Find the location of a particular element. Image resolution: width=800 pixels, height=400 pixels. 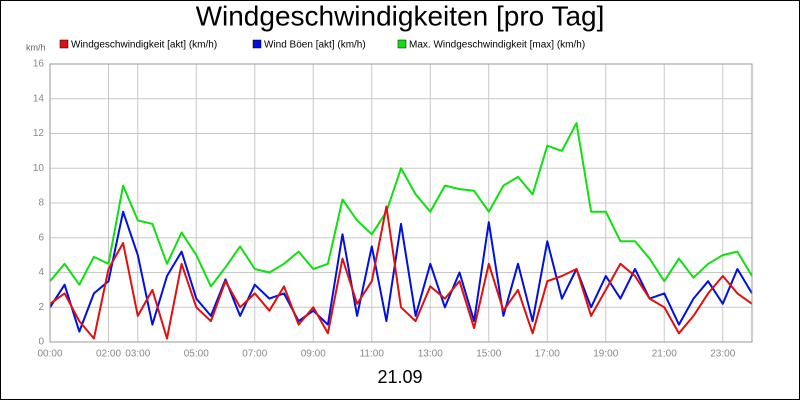

y-tick-label: 2 is located at coordinates (41, 307).